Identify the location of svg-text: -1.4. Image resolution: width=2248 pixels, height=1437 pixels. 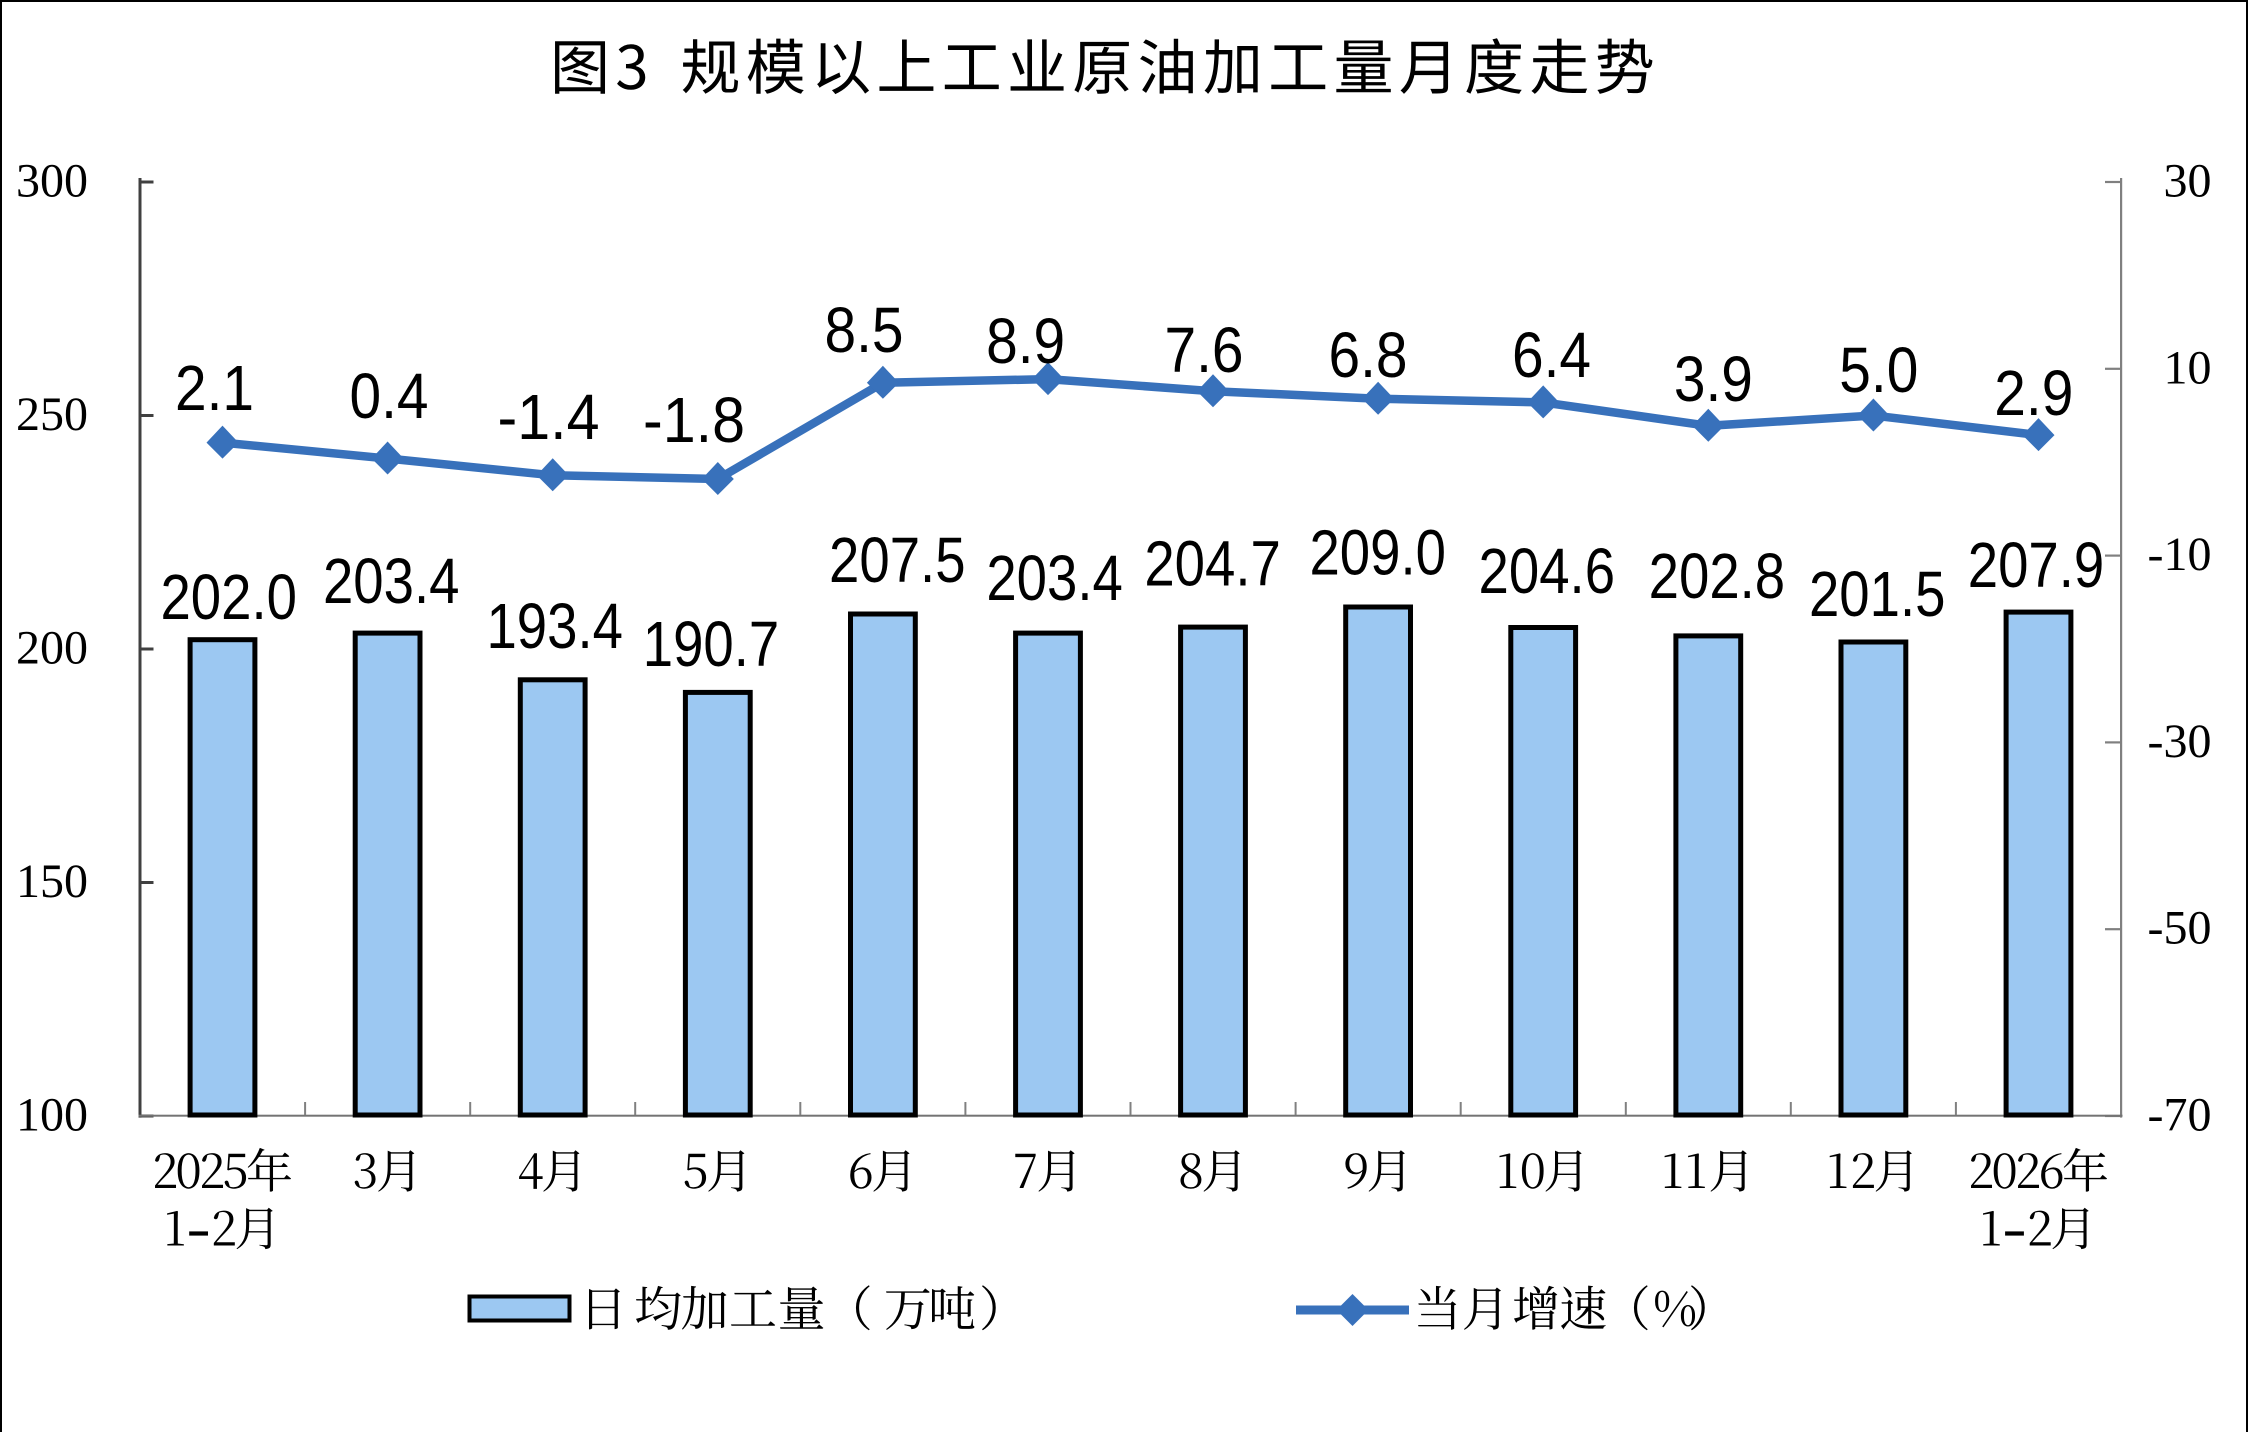
(549, 417).